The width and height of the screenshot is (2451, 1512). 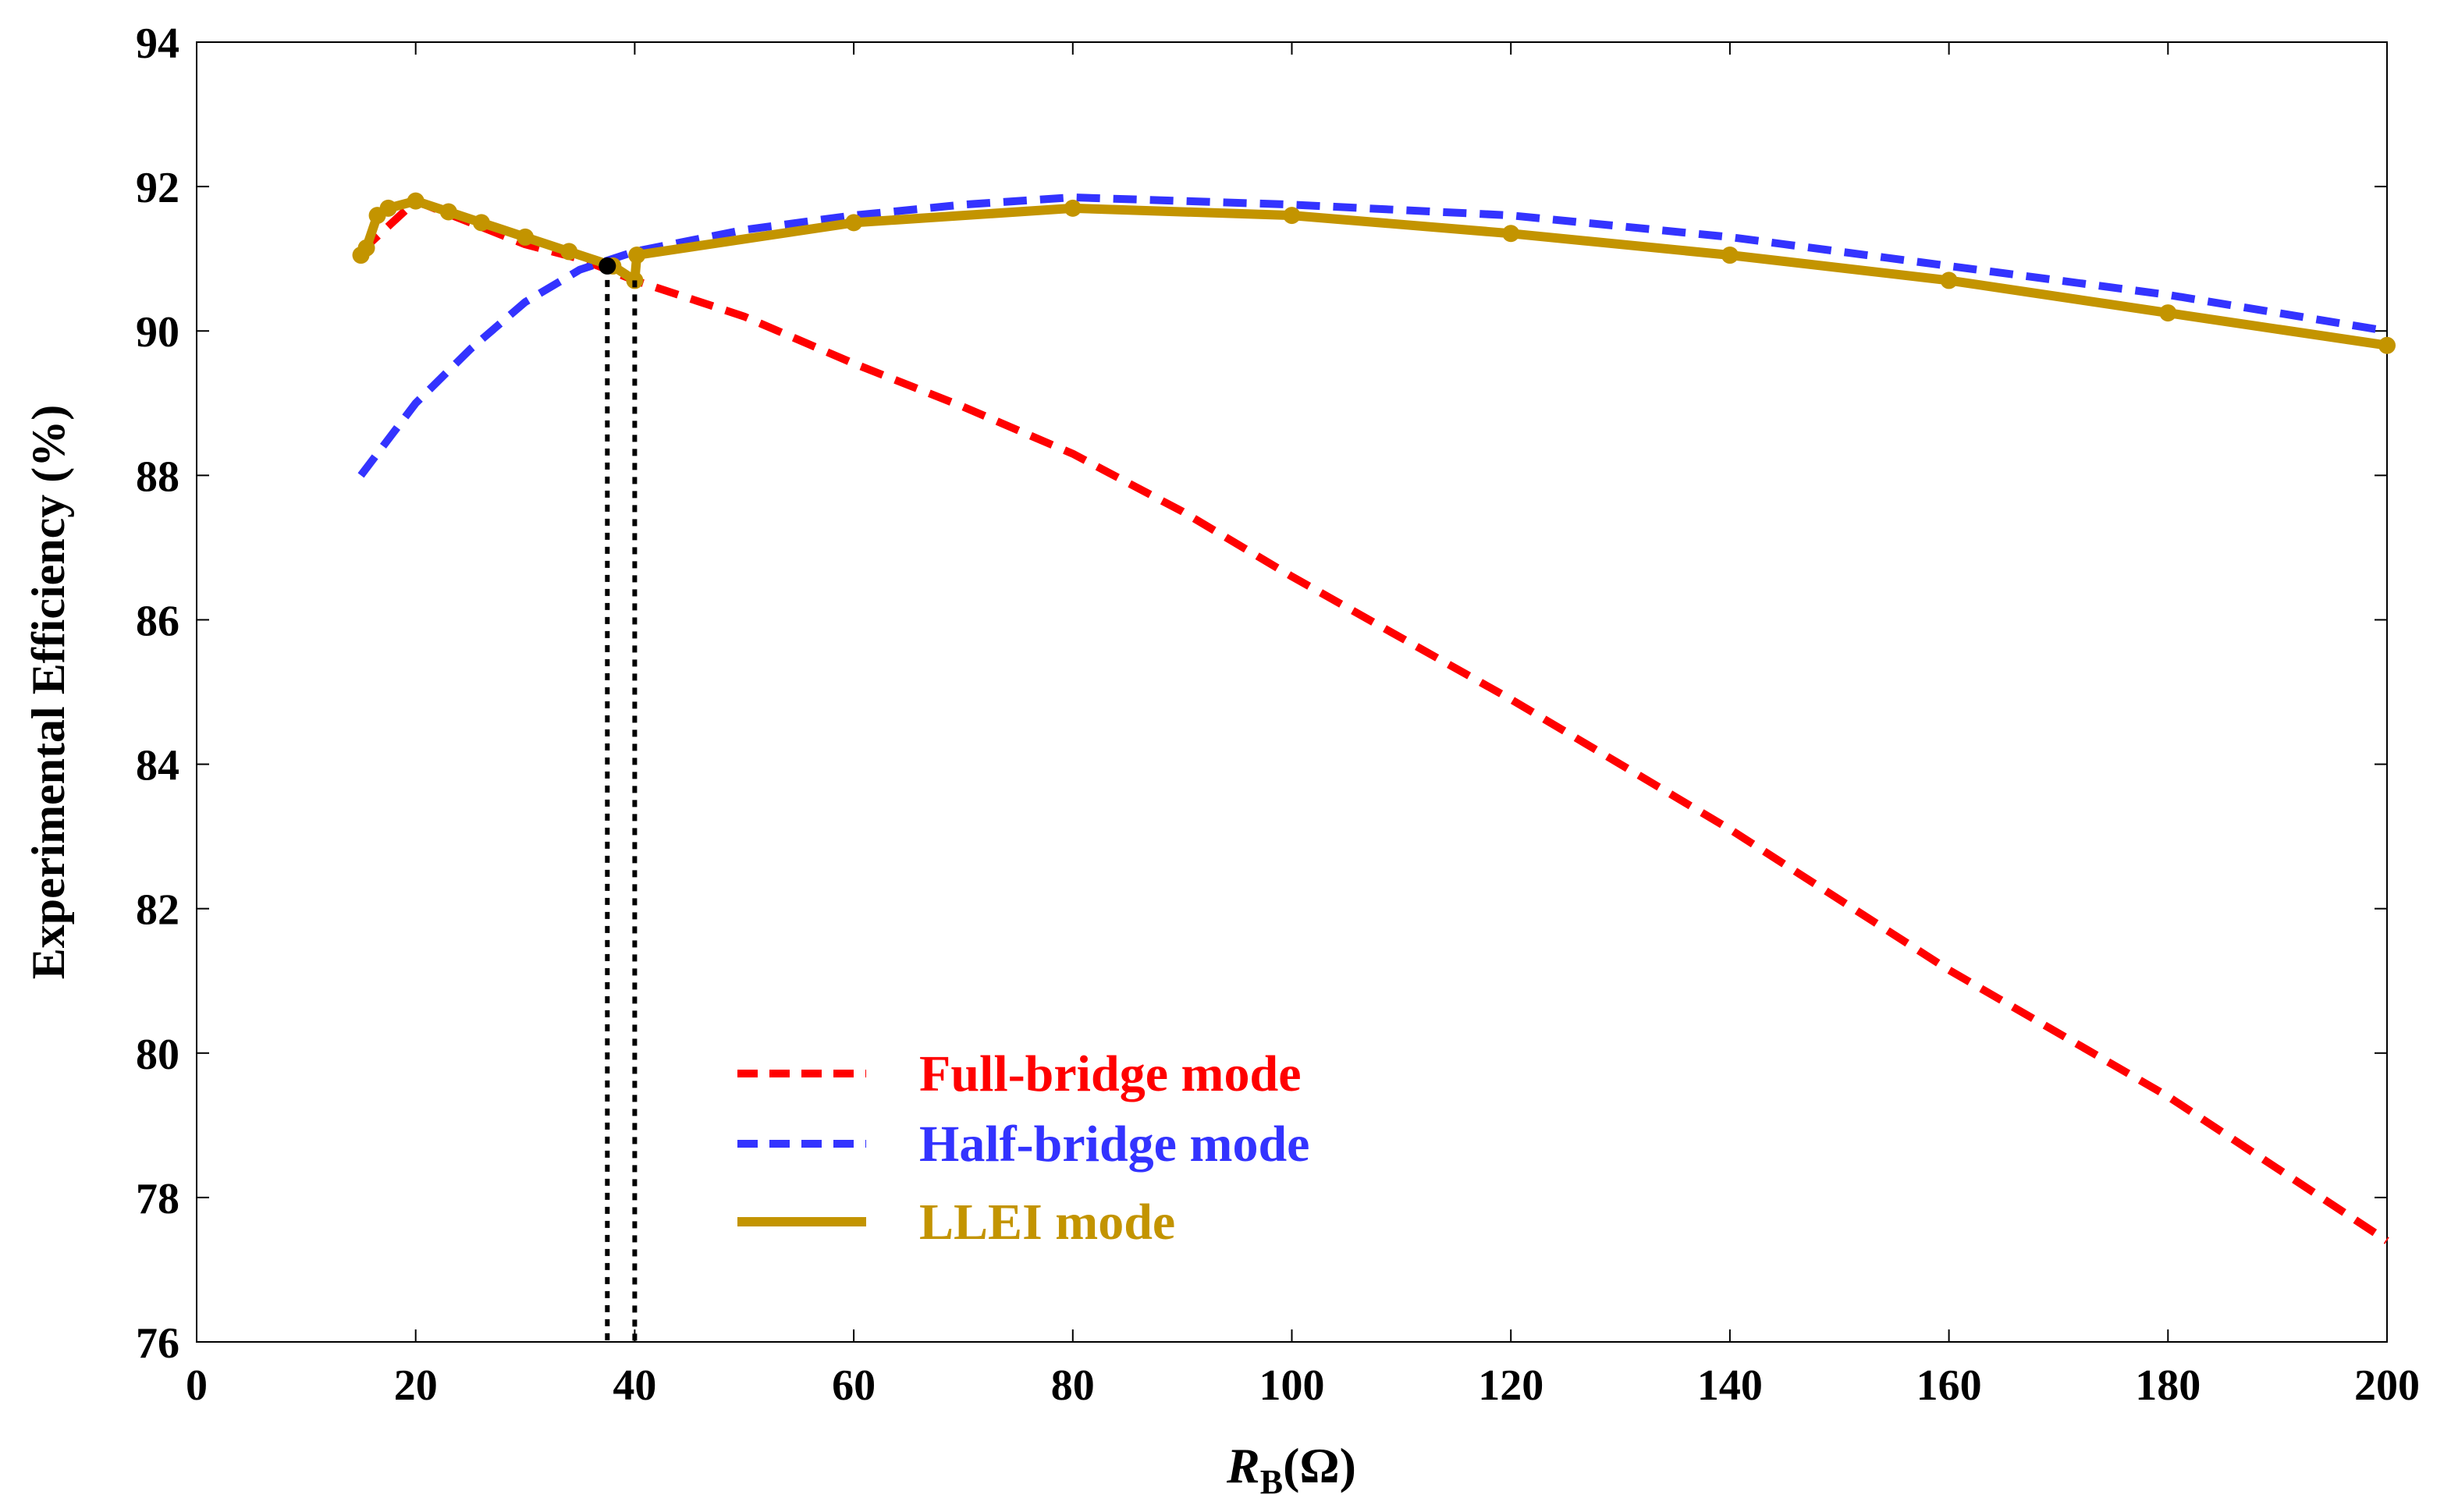 What do you see at coordinates (854, 1386) in the screenshot?
I see `x-tick-label: 60` at bounding box center [854, 1386].